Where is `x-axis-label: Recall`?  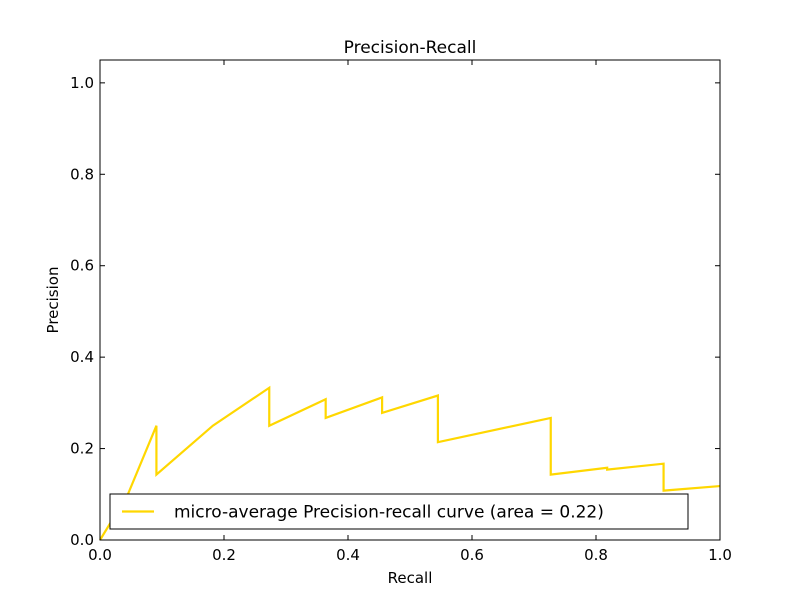
x-axis-label: Recall is located at coordinates (410, 578).